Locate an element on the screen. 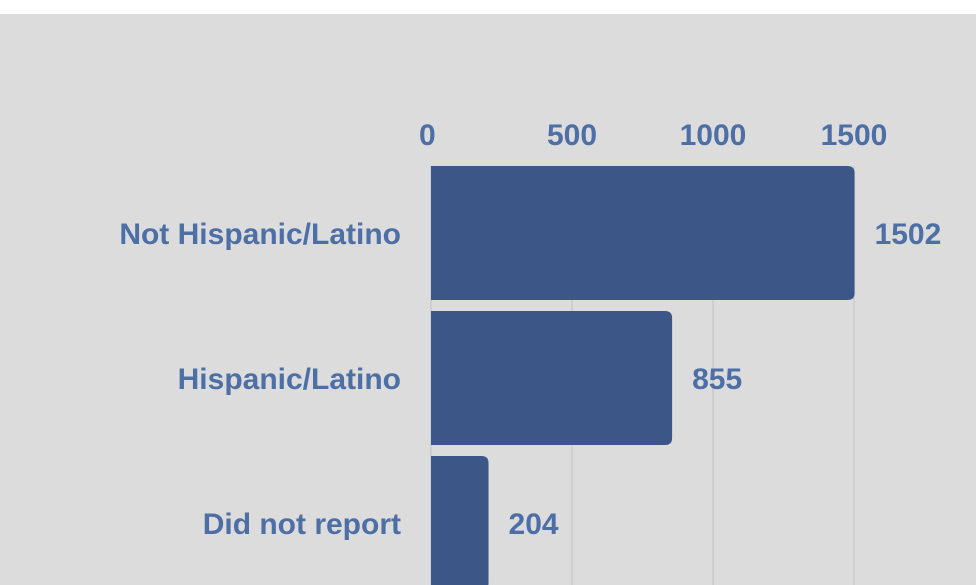 This screenshot has height=585, width=976. value-label: 204 is located at coordinates (534, 524).